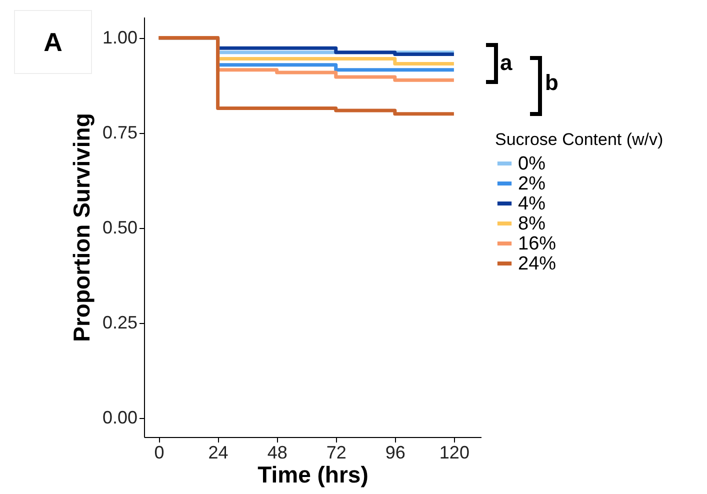 The height and width of the screenshot is (494, 707). I want to click on x-tick-label: 0, so click(159, 452).